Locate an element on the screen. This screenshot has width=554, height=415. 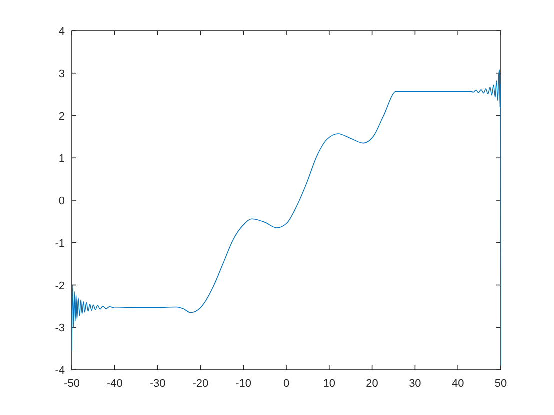
x-tick-label: -10 is located at coordinates (244, 384).